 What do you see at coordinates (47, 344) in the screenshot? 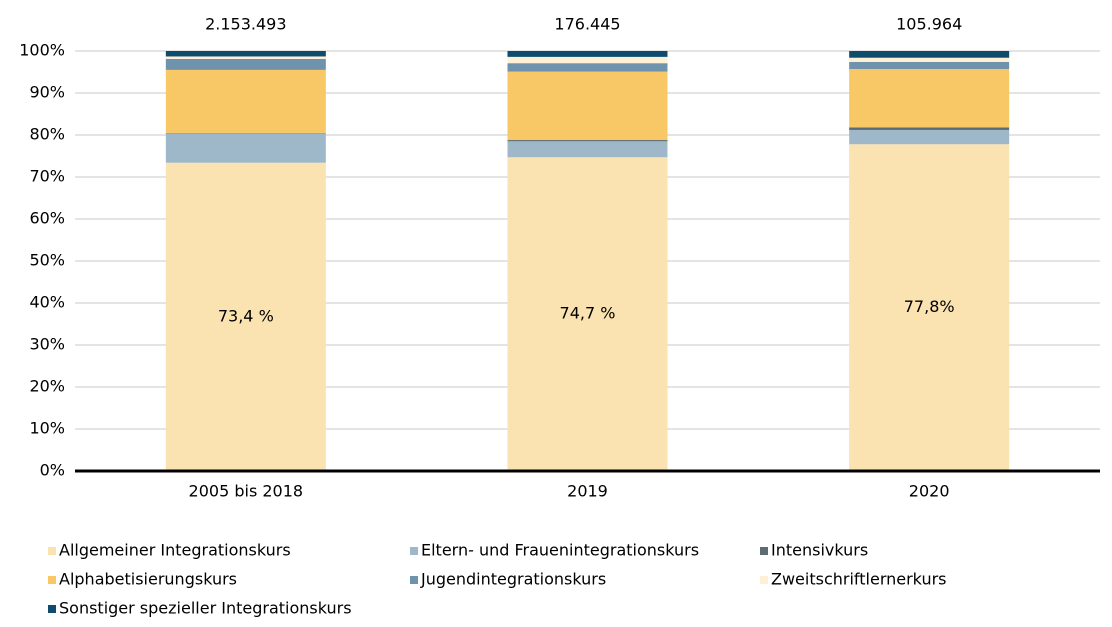
I see `y-tick-label: 30%` at bounding box center [47, 344].